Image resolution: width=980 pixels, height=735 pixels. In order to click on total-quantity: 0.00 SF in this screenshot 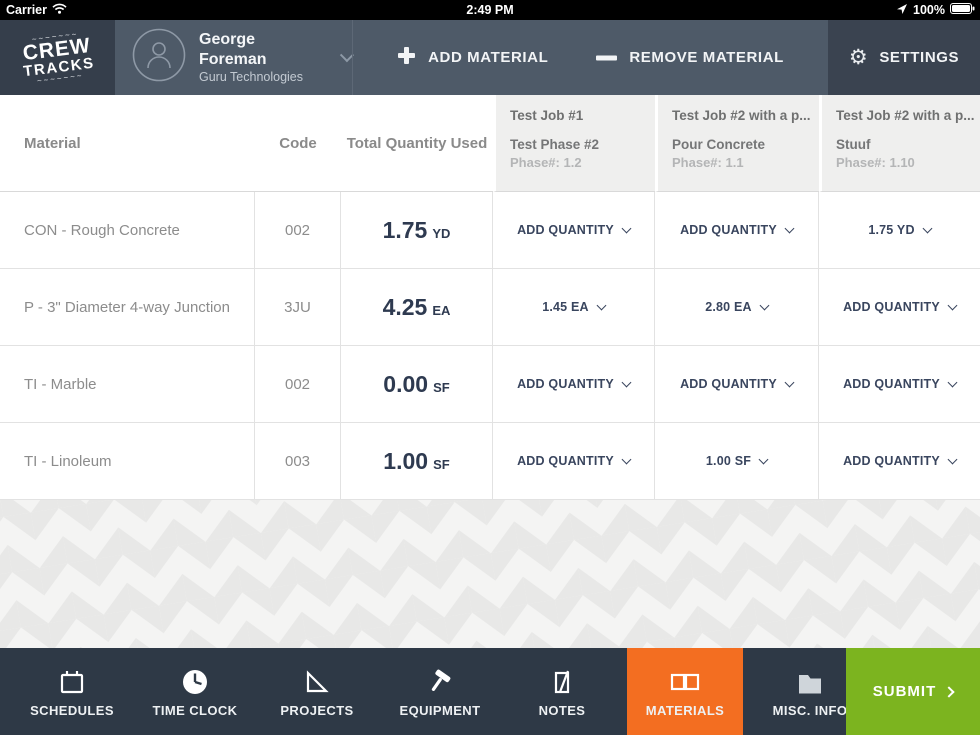, I will do `click(417, 384)`.